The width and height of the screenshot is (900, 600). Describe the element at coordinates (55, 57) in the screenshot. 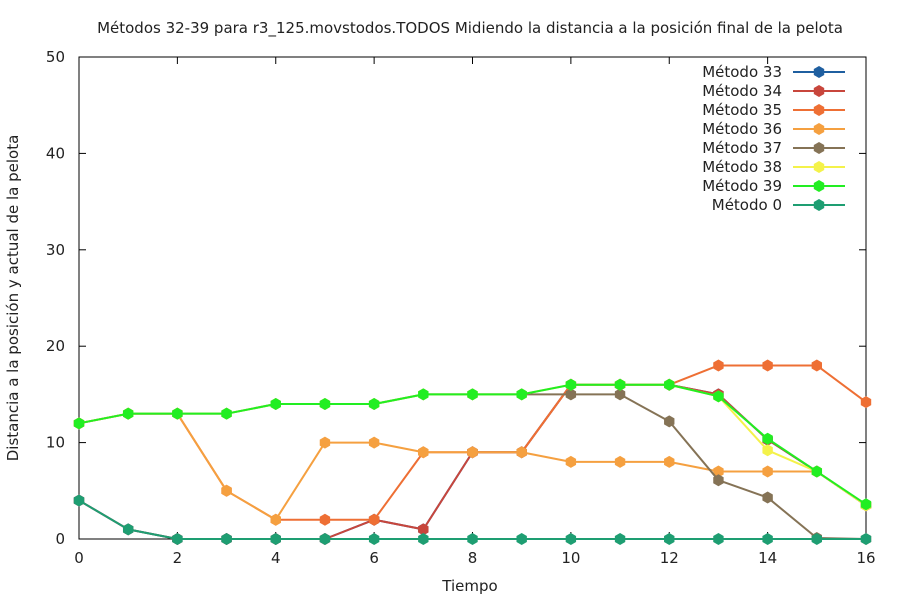

I see `y-tick-label: 50` at that location.